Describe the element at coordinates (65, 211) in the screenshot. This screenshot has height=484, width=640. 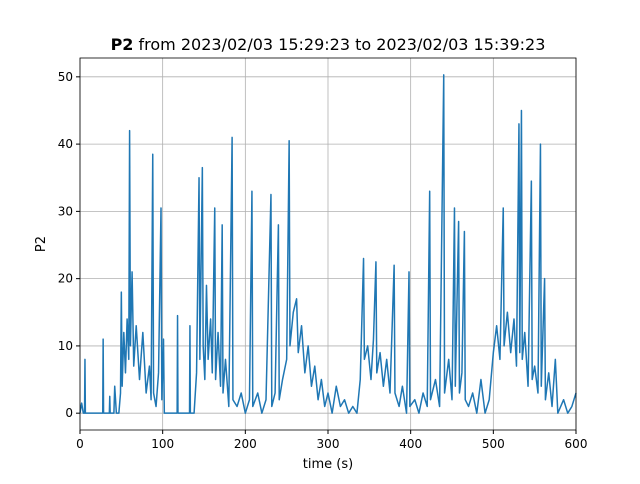
I see `y-tick-label: 30` at that location.